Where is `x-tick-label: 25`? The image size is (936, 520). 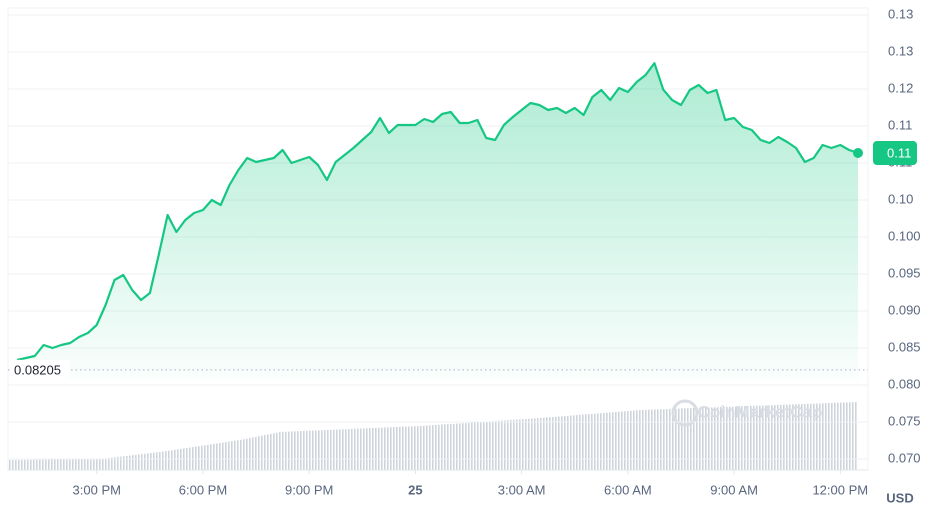
x-tick-label: 25 is located at coordinates (415, 489).